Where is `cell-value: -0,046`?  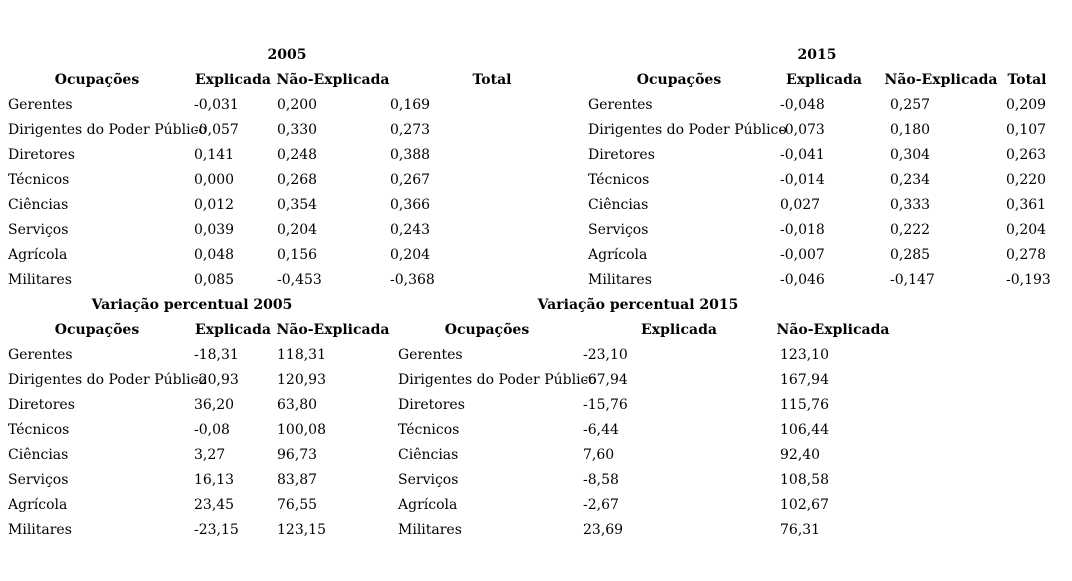
cell-value: -0,046 is located at coordinates (802, 279).